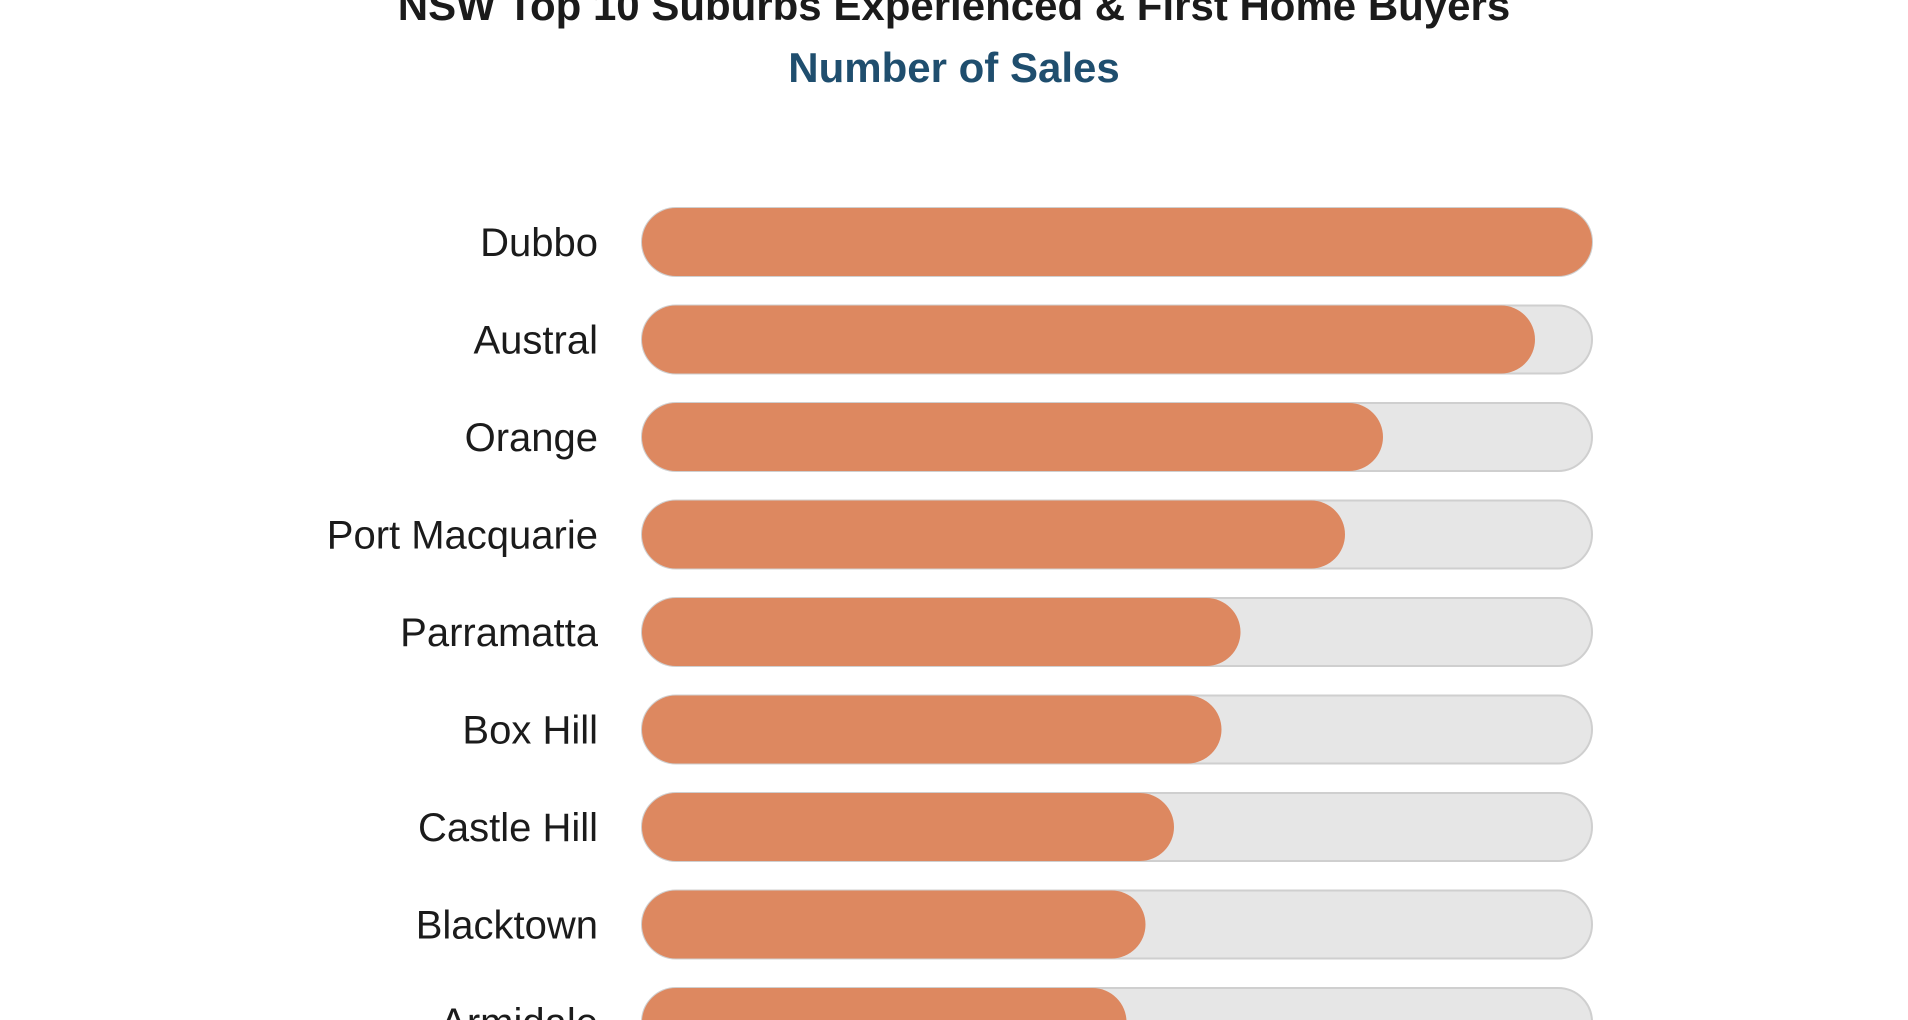 Image resolution: width=1908 pixels, height=1020 pixels. Describe the element at coordinates (539, 243) in the screenshot. I see `category-label: Dubbo` at that location.